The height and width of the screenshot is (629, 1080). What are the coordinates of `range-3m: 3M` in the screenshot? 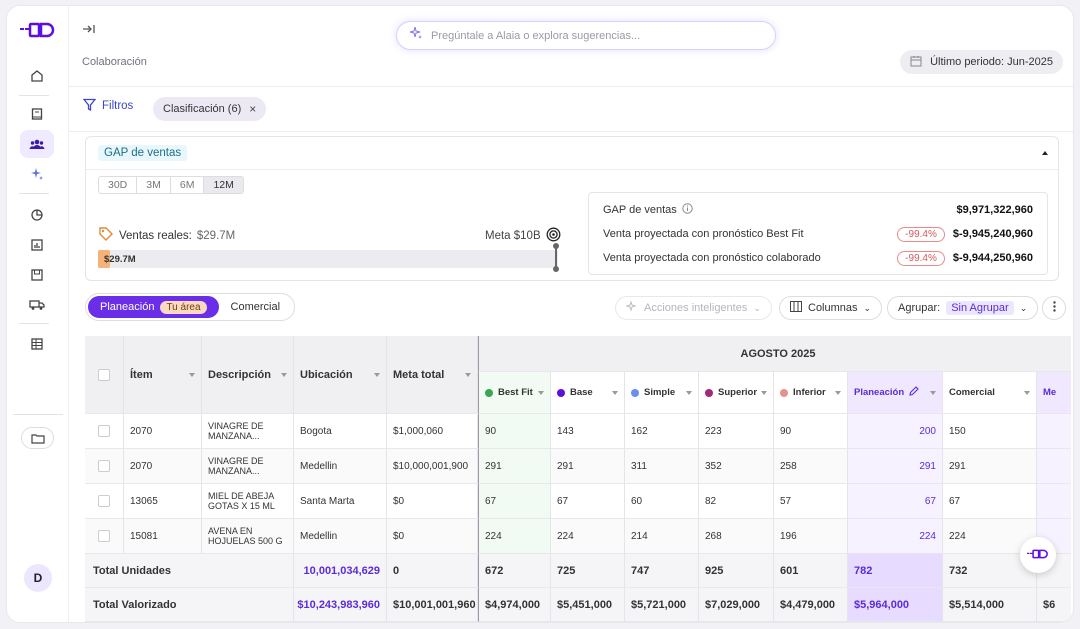 It's located at (154, 185).